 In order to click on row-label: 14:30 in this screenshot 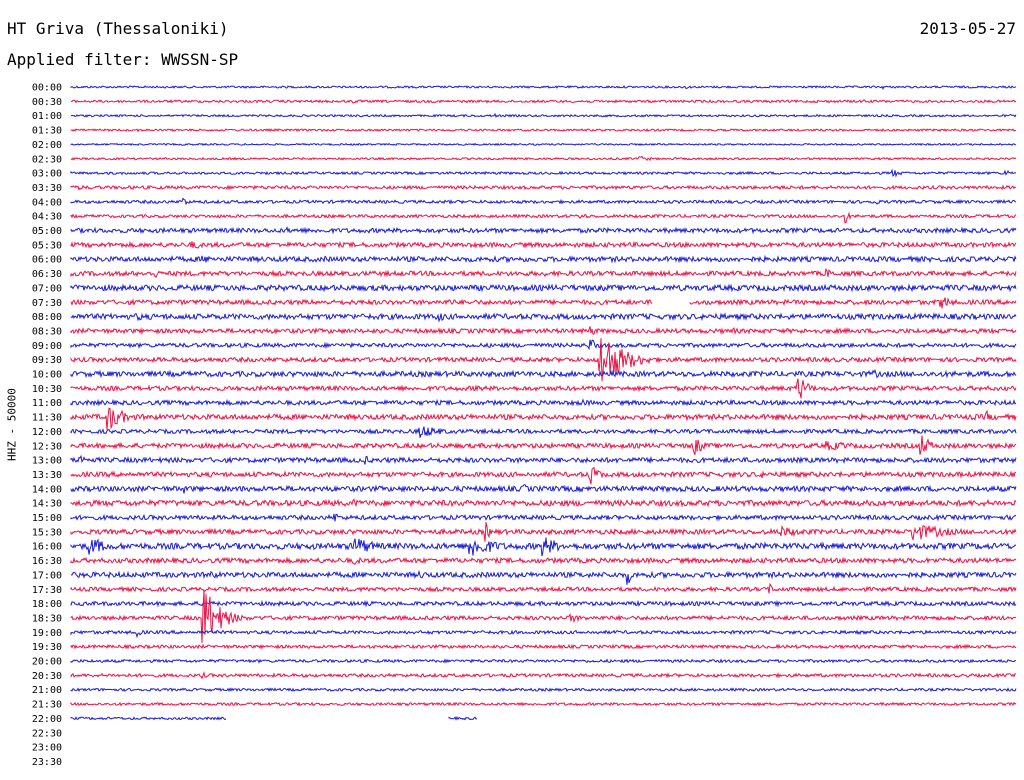, I will do `click(47, 504)`.